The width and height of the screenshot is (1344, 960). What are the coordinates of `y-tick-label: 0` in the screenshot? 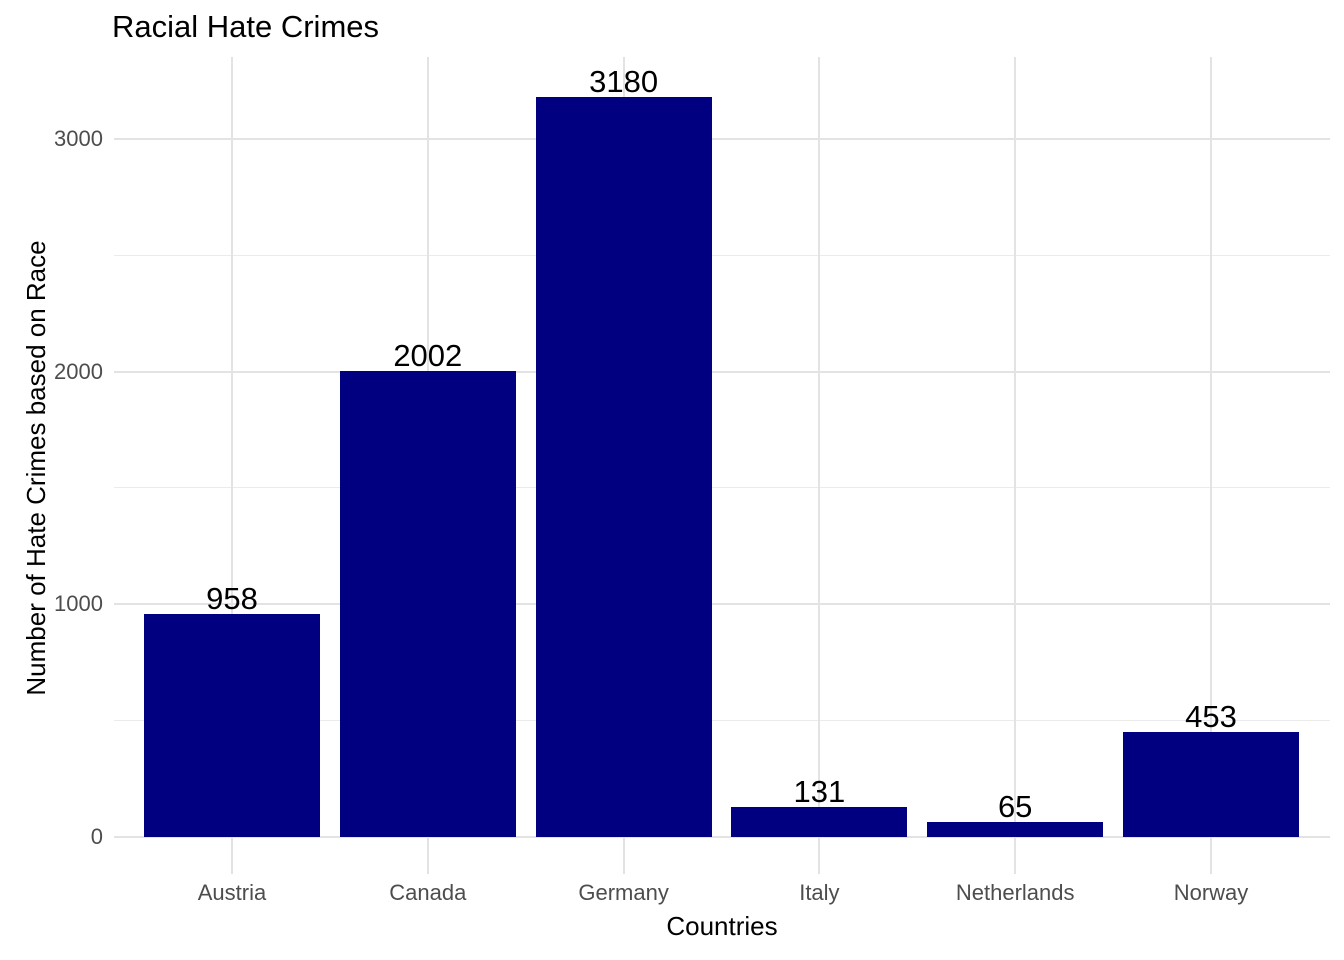 It's located at (96, 836).